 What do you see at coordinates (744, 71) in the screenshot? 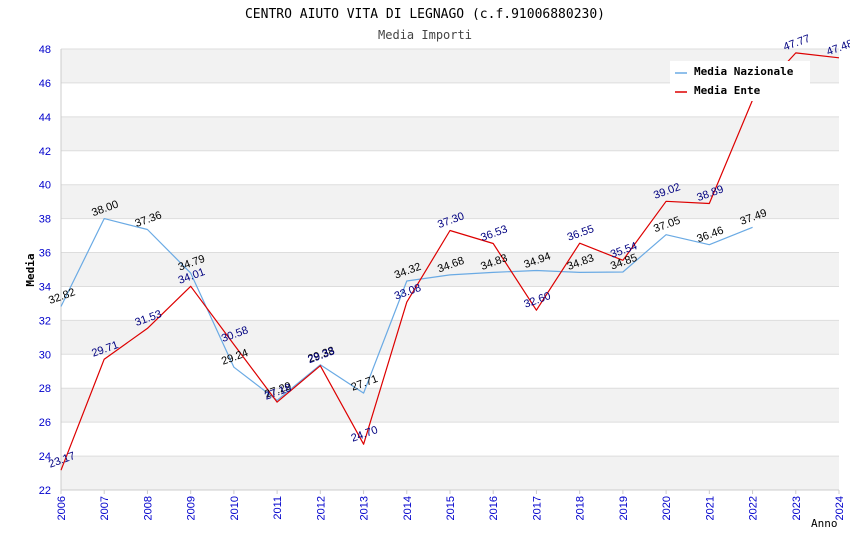
I see `legend-label-media-nazionale: Media Nazionale` at bounding box center [744, 71].